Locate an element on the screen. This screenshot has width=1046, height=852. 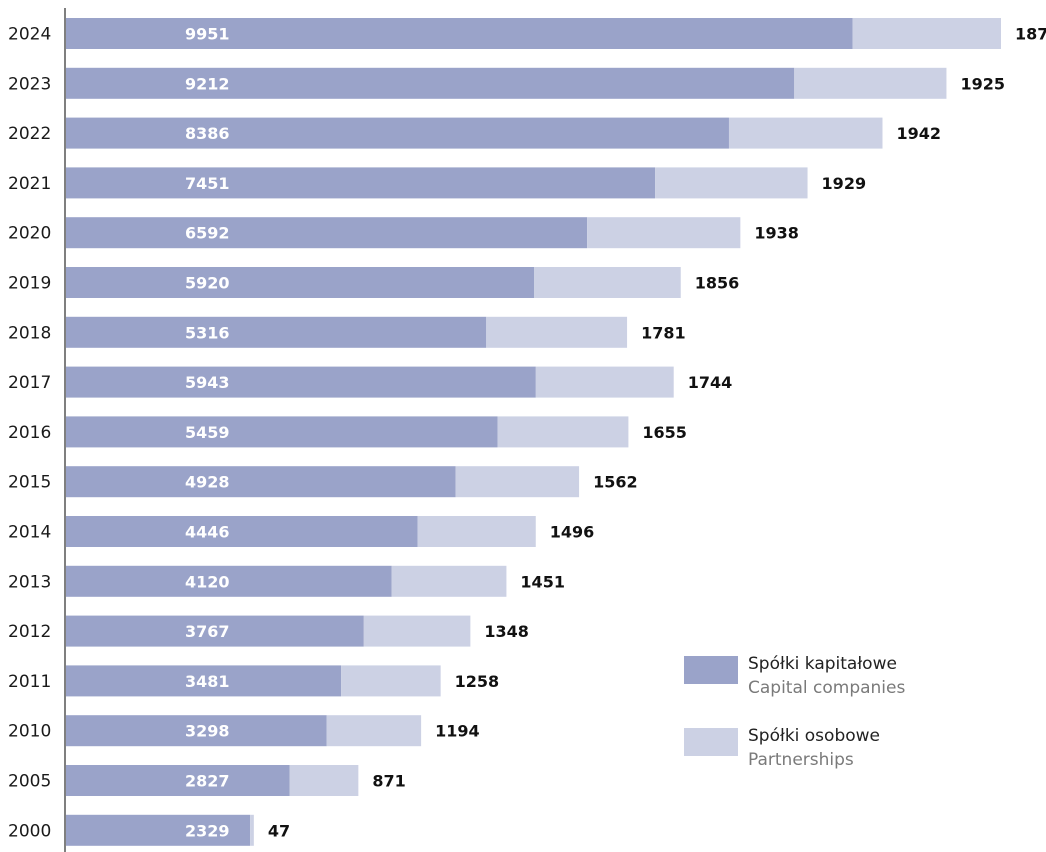
value-label-partnerships: 1938 is located at coordinates (776, 233).